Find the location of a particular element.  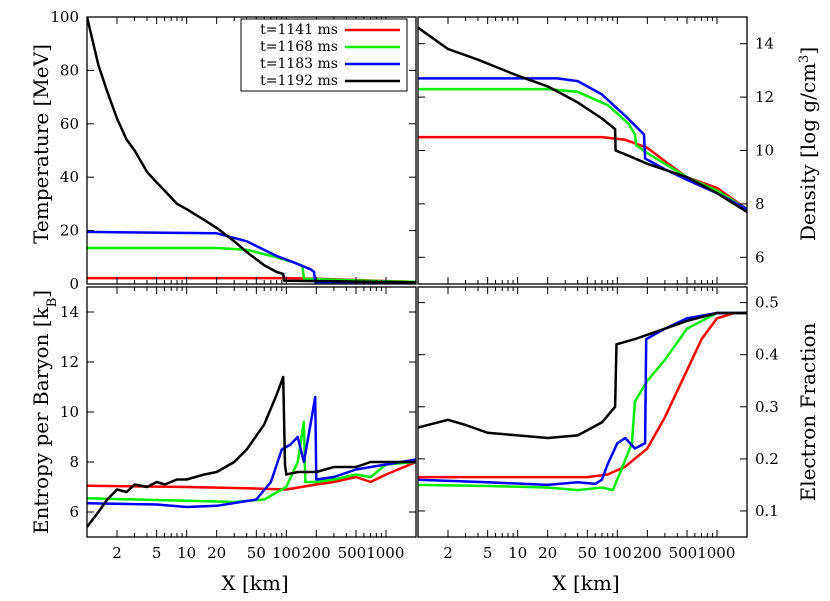

density-ytick-label-8: 8 is located at coordinates (760, 204).